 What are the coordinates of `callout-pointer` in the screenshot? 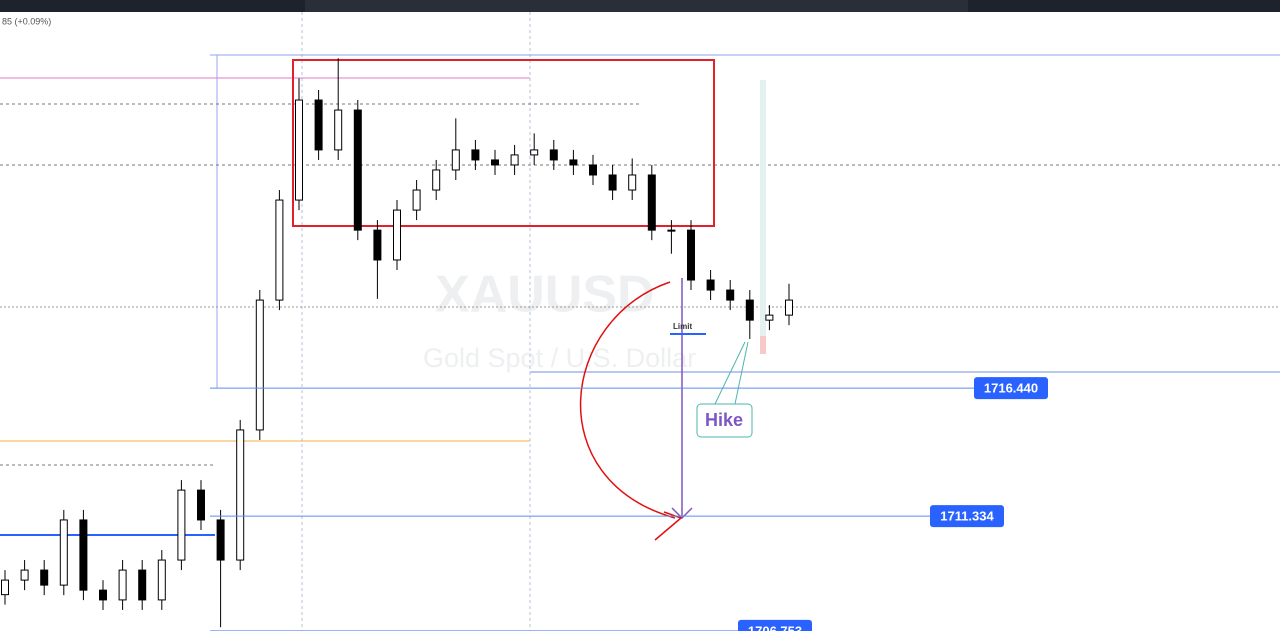 It's located at (731, 373).